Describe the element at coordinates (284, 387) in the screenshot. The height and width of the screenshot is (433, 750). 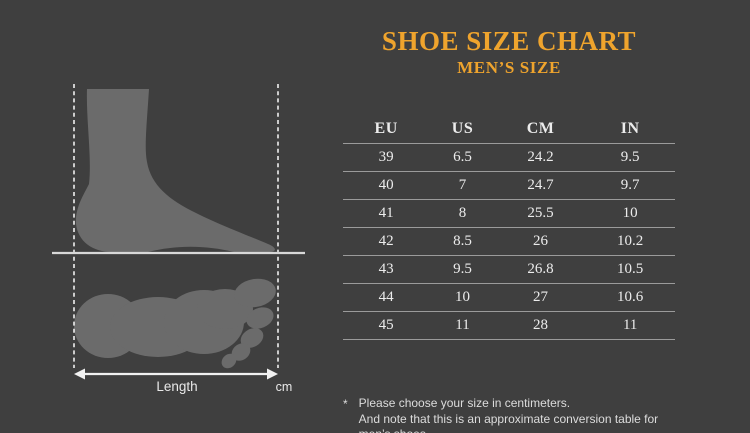
I see `unit-label: cm` at that location.